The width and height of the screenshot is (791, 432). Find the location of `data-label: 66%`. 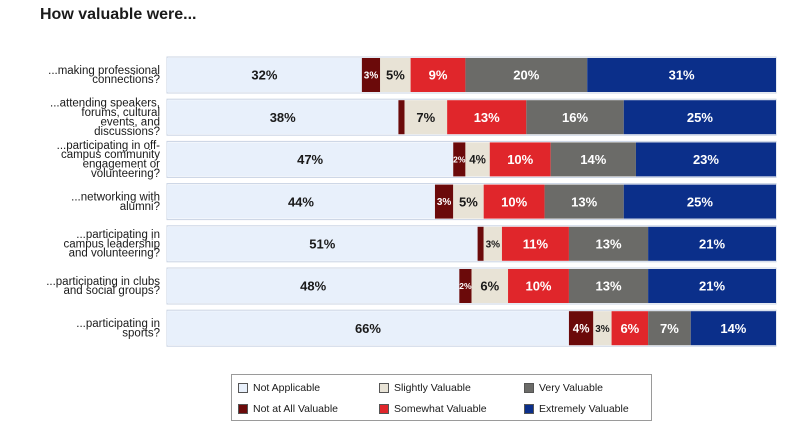

data-label: 66% is located at coordinates (368, 328).